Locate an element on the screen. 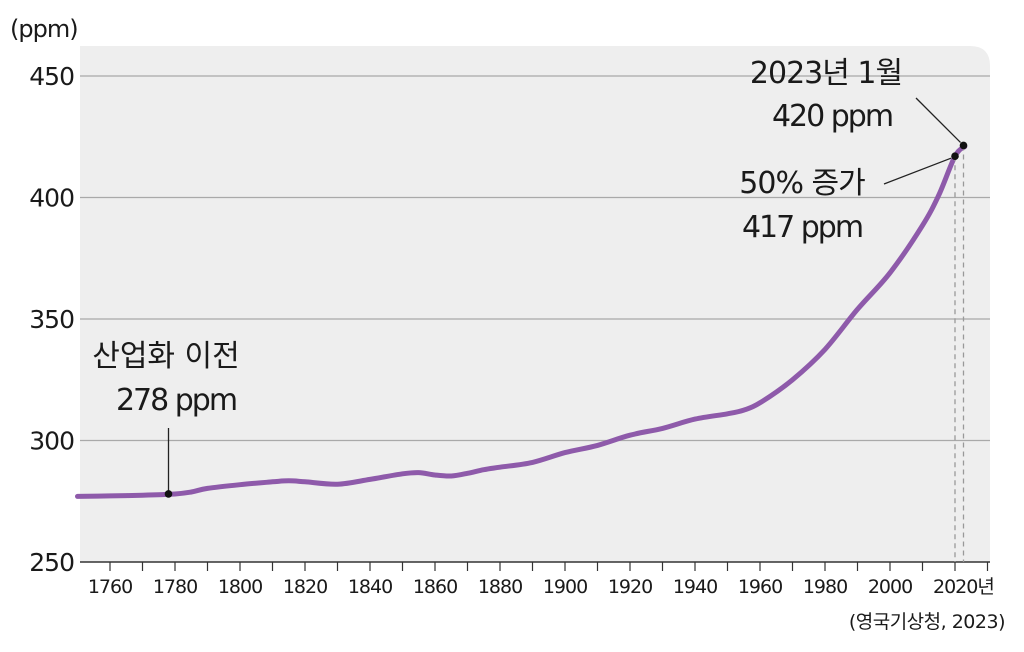 This screenshot has width=1024, height=652. x-tick-label-1800: 1800 is located at coordinates (240, 587).